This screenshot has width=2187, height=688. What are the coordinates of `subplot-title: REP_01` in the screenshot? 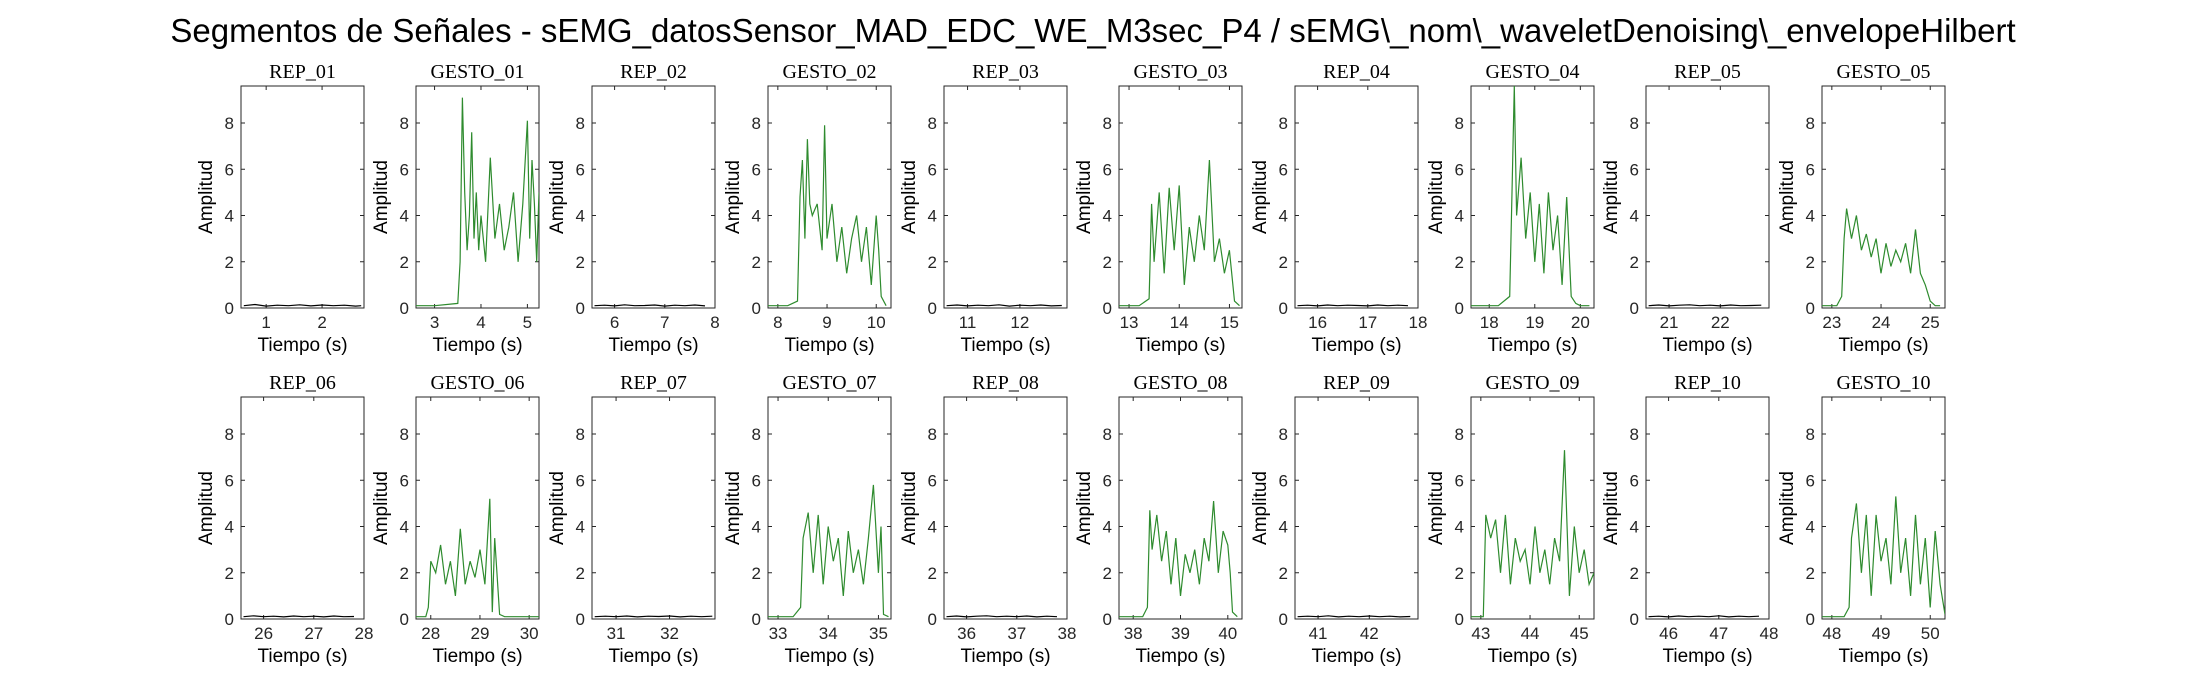 It's located at (302, 72).